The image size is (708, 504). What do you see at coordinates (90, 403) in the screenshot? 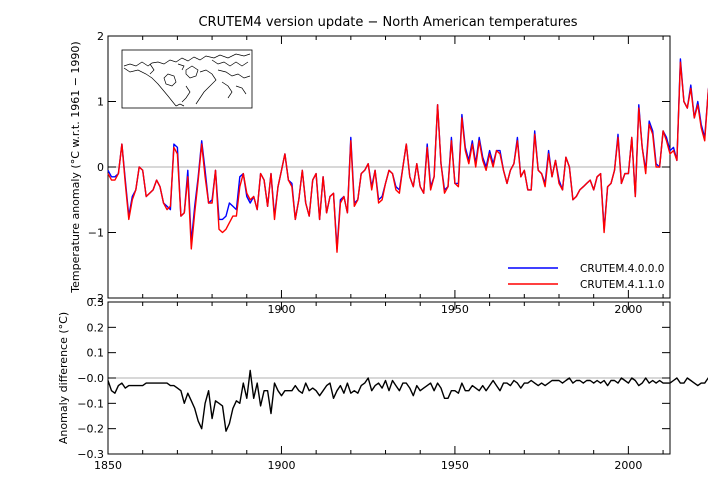
I see `y-tick-label: −0.1` at bounding box center [90, 403].